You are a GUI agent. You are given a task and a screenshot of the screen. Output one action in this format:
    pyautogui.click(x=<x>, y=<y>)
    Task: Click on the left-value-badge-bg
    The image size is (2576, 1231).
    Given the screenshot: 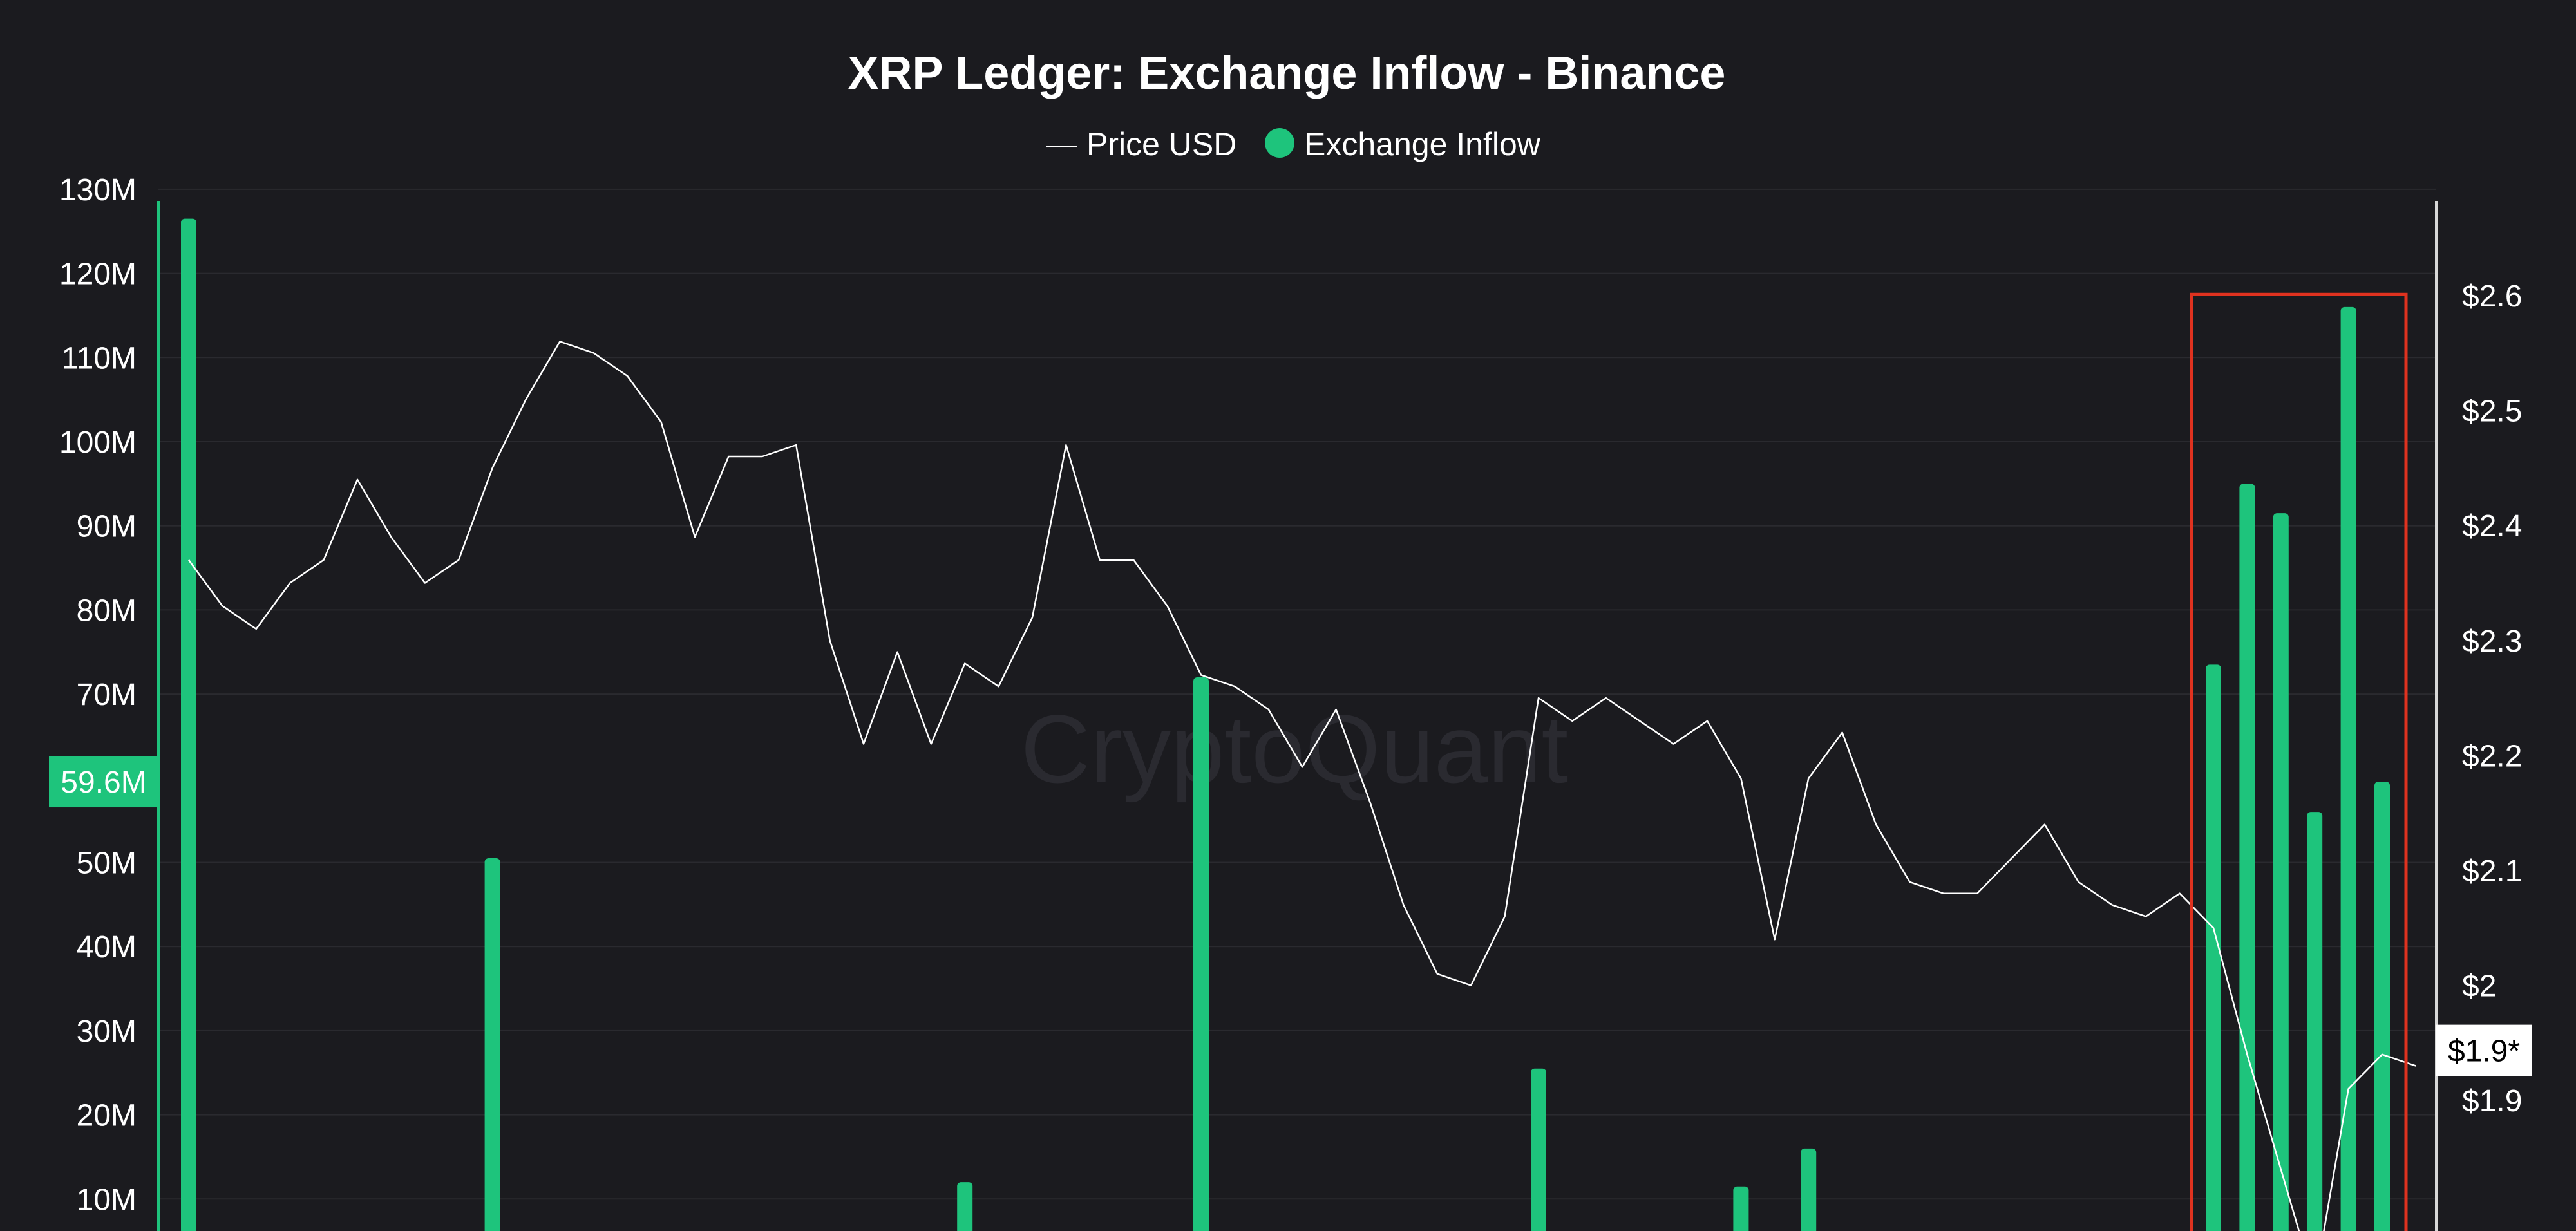 What is the action you would take?
    pyautogui.click(x=104, y=782)
    